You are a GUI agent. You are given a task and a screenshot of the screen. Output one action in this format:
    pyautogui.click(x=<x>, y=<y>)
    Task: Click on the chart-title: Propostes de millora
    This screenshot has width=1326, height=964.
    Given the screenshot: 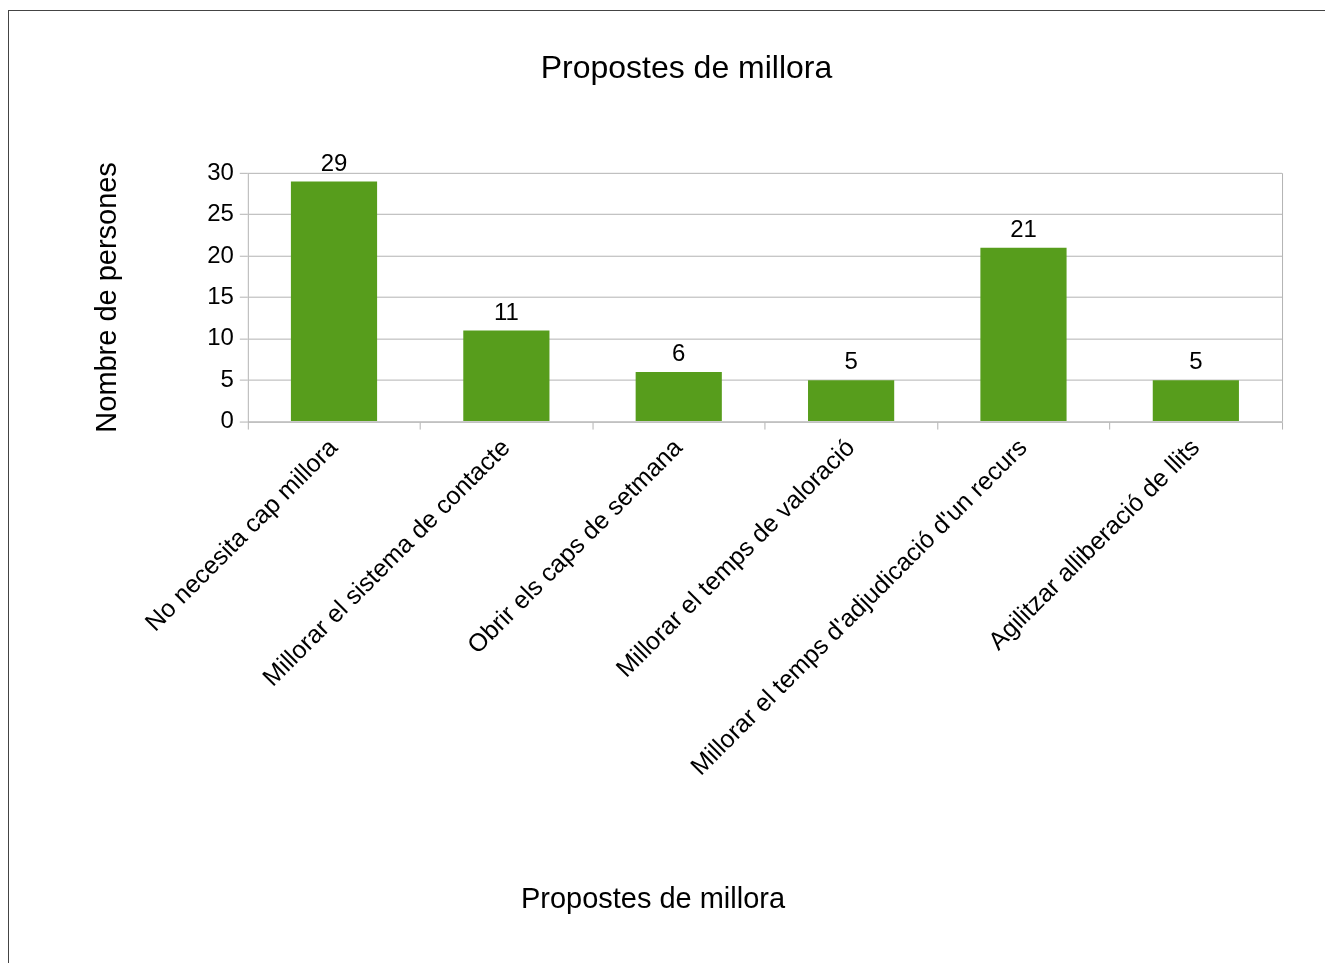 What is the action you would take?
    pyautogui.click(x=686, y=66)
    